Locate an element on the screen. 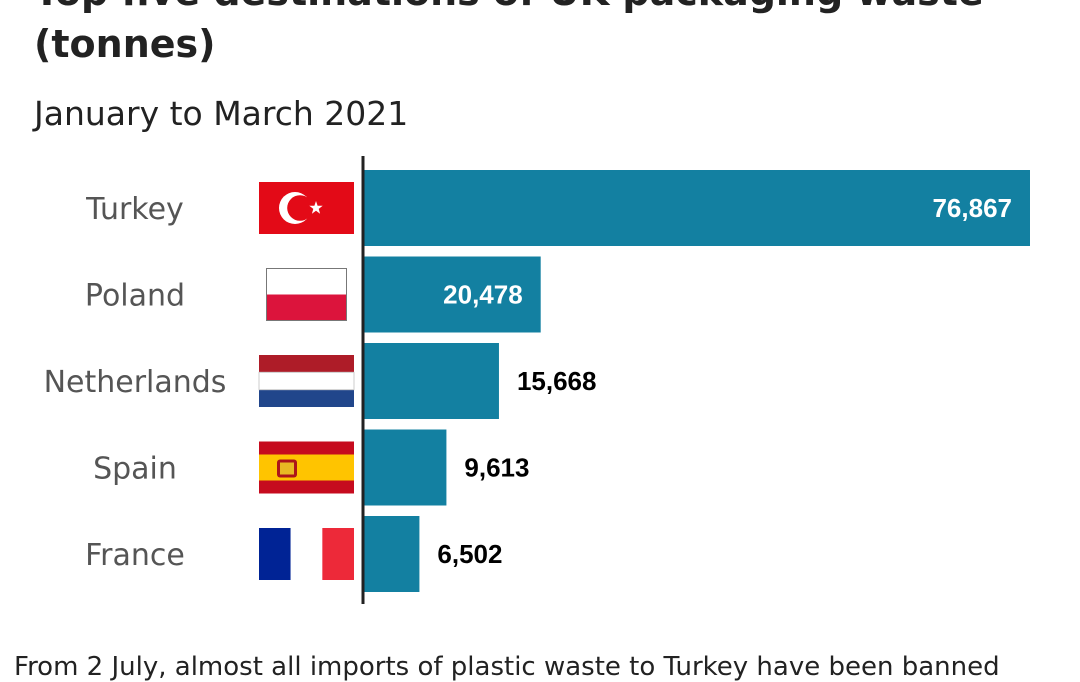  category-label: Netherlands is located at coordinates (135, 382).